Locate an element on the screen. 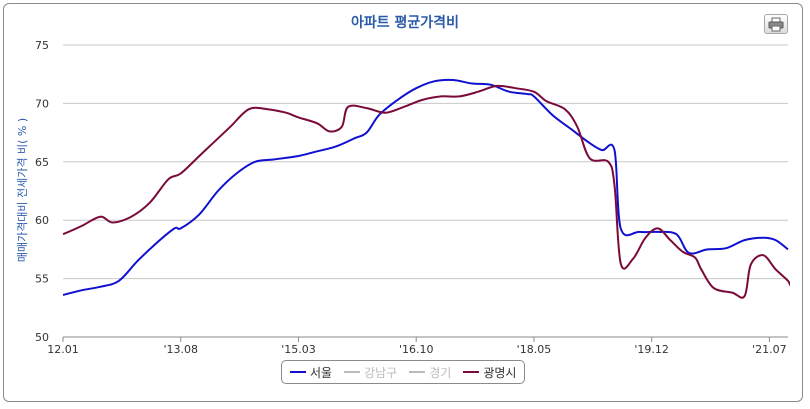 The width and height of the screenshot is (810, 409). print-button is located at coordinates (776, 24).